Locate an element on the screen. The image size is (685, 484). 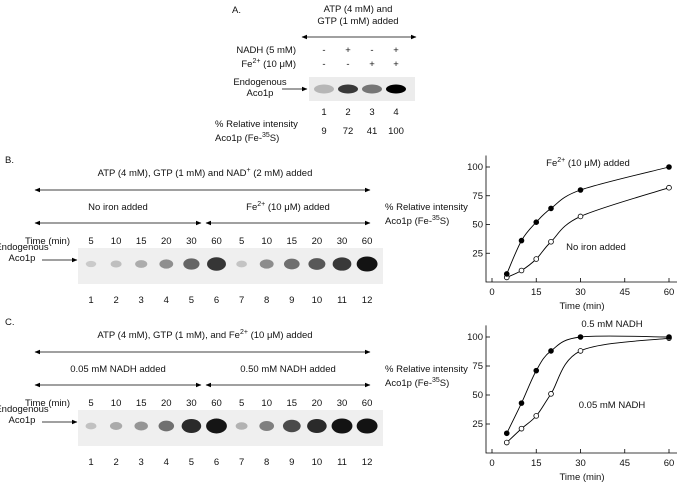
x-tick-label: 45 is located at coordinates (624, 463).